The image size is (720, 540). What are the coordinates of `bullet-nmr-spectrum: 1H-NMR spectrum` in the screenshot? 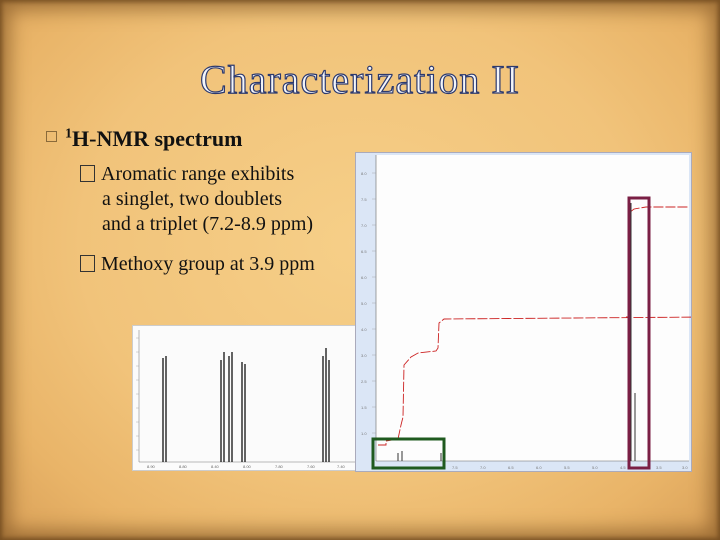 It's located at (144, 139).